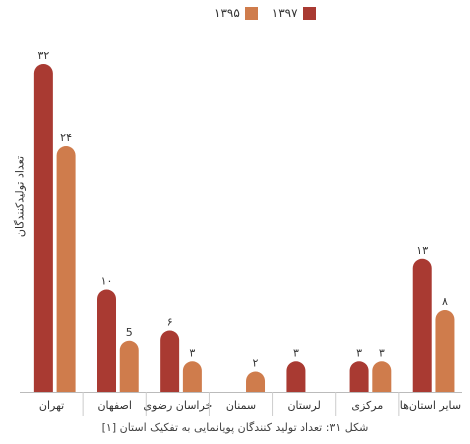 The height and width of the screenshot is (444, 470). What do you see at coordinates (241, 405) in the screenshot?
I see `category-label: سمنان` at bounding box center [241, 405].